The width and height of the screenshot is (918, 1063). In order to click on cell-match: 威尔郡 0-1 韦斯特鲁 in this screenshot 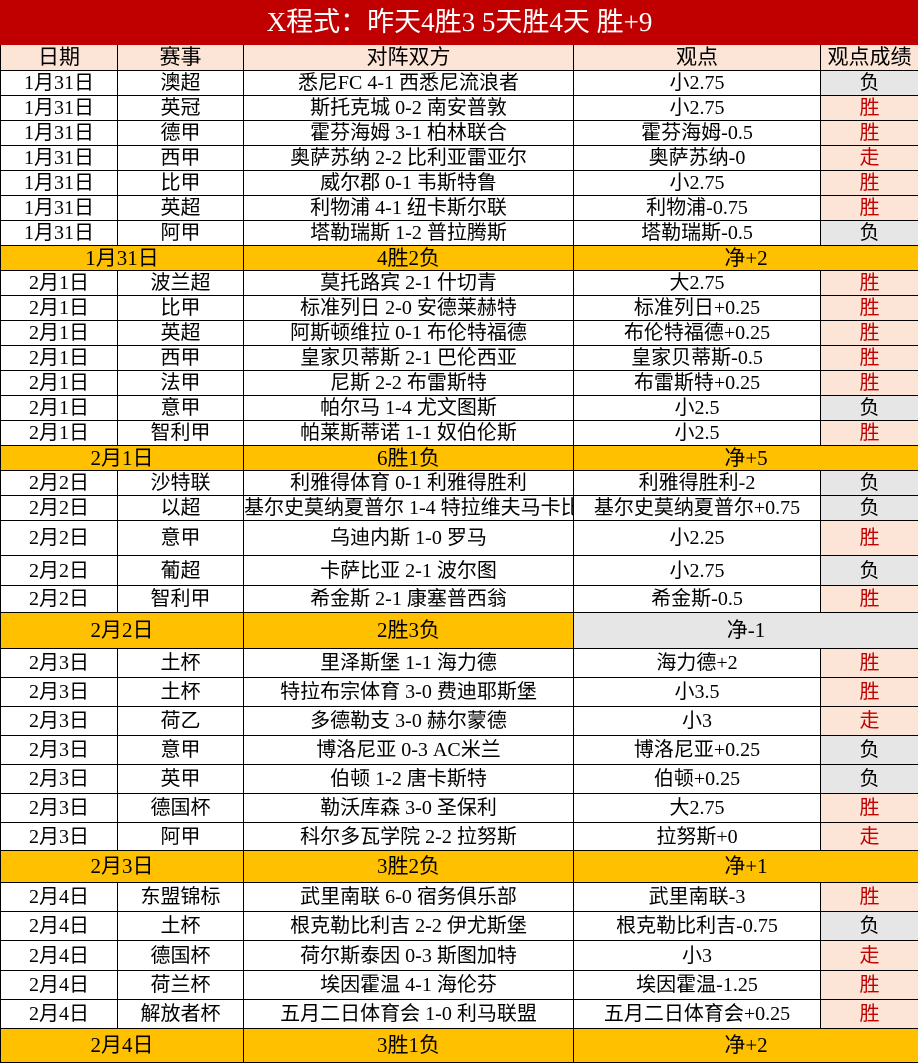, I will do `click(409, 183)`.